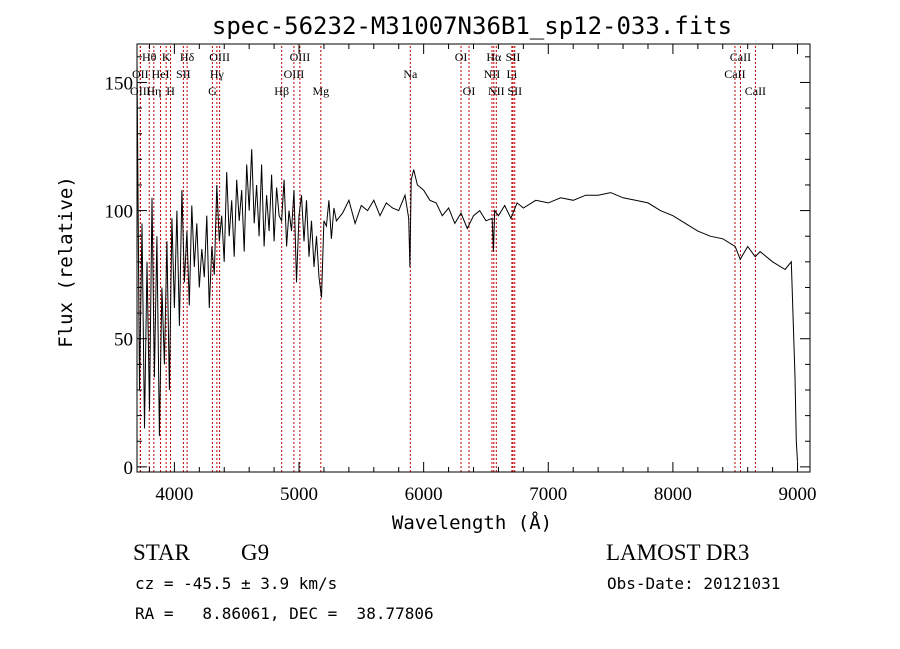 The image size is (900, 649). What do you see at coordinates (236, 583) in the screenshot?
I see `redshift-readout: cz = -45.5 ± 3.9 km/s` at bounding box center [236, 583].